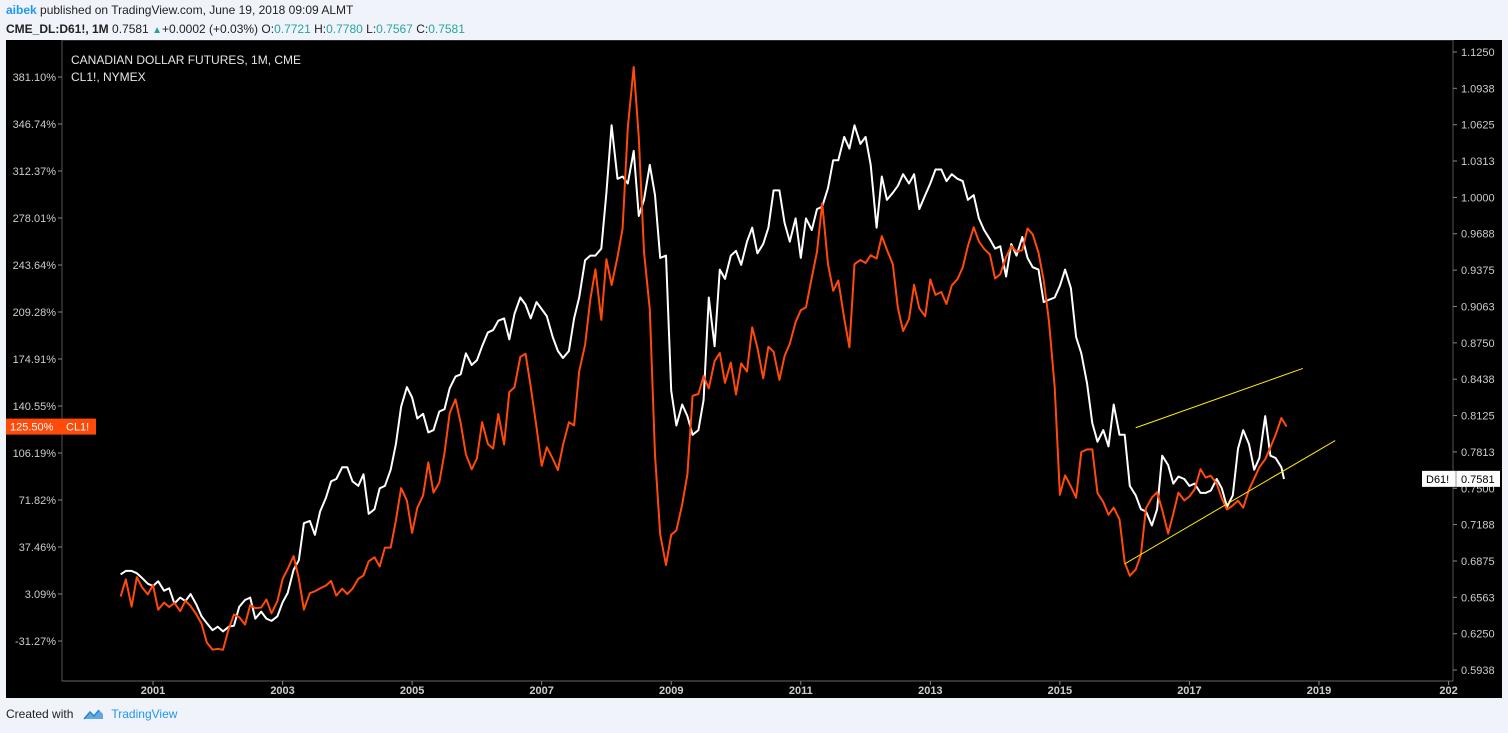 This screenshot has height=733, width=1508. Describe the element at coordinates (1478, 307) in the screenshot. I see `right-axis-label: 0.9063` at that location.